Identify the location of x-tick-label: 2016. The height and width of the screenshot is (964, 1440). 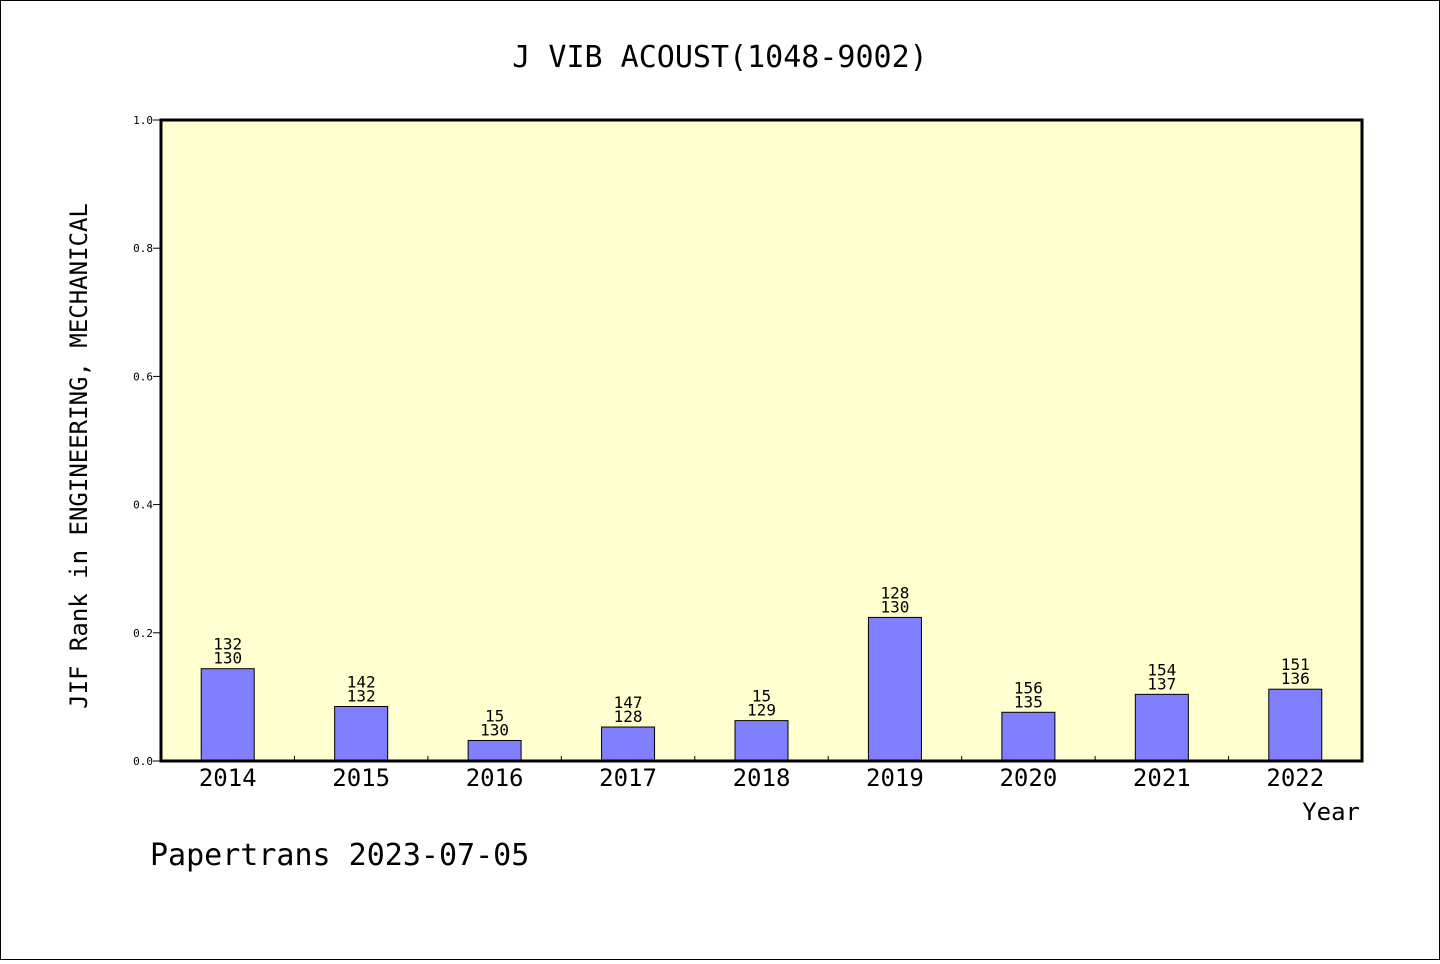
(495, 778).